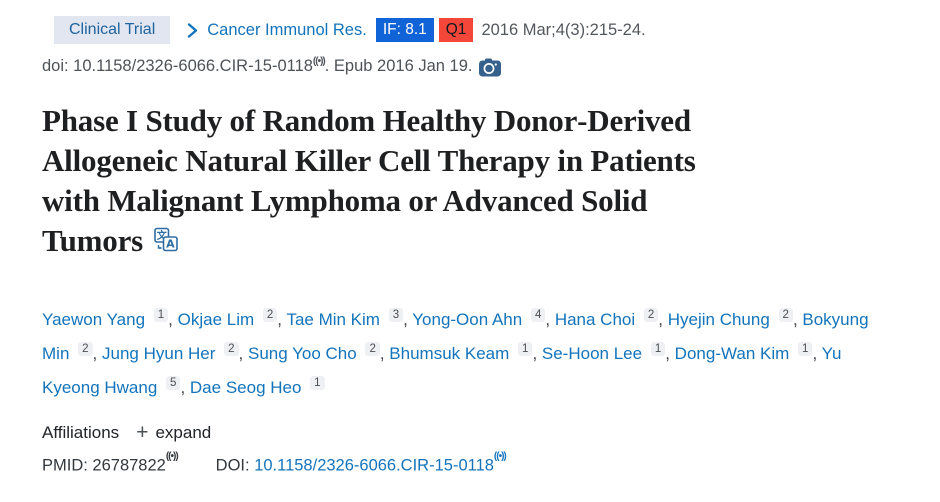  I want to click on doi-label: DOI:, so click(235, 465).